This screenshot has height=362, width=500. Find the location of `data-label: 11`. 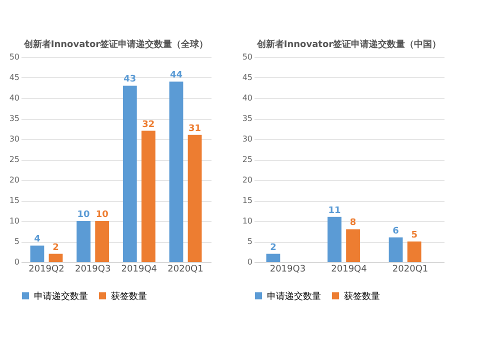

data-label: 11 is located at coordinates (334, 211).